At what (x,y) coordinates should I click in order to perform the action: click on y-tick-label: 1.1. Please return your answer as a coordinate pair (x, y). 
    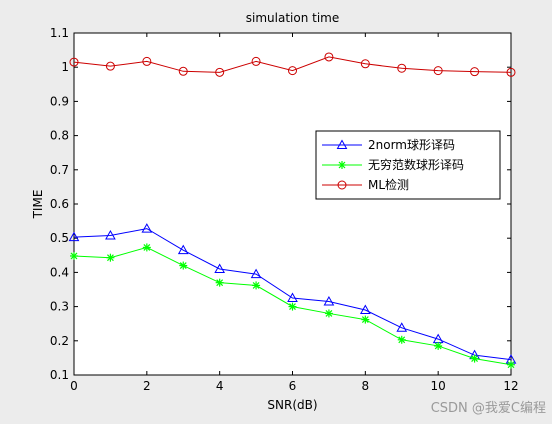
    Looking at the image, I should click on (59, 33).